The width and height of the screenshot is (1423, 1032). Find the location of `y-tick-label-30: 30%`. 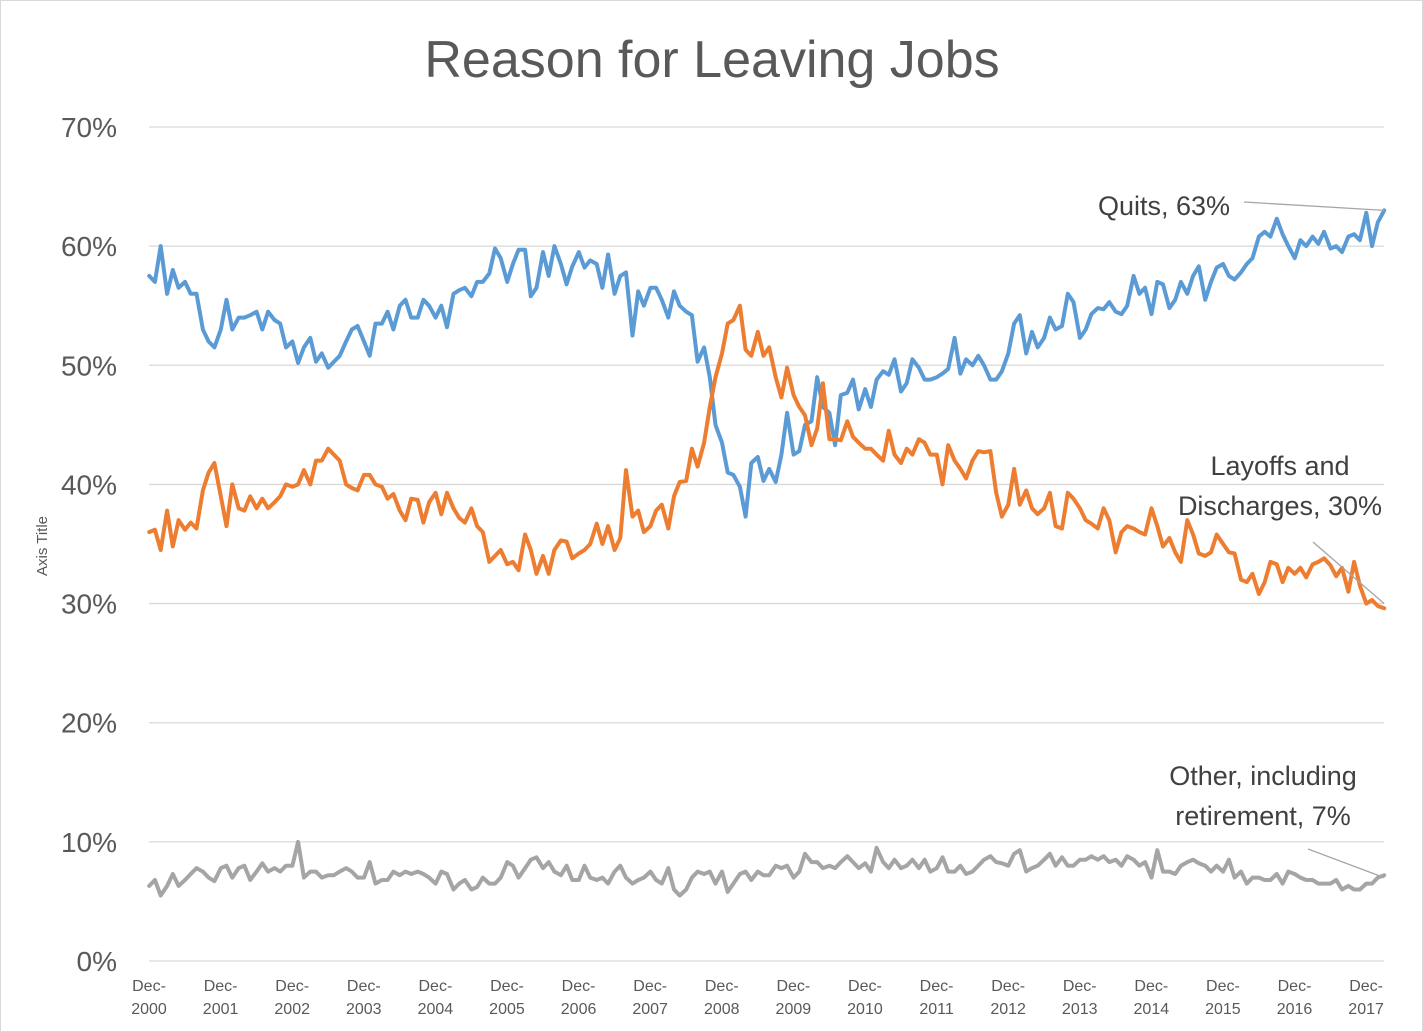

y-tick-label-30: 30% is located at coordinates (89, 604).